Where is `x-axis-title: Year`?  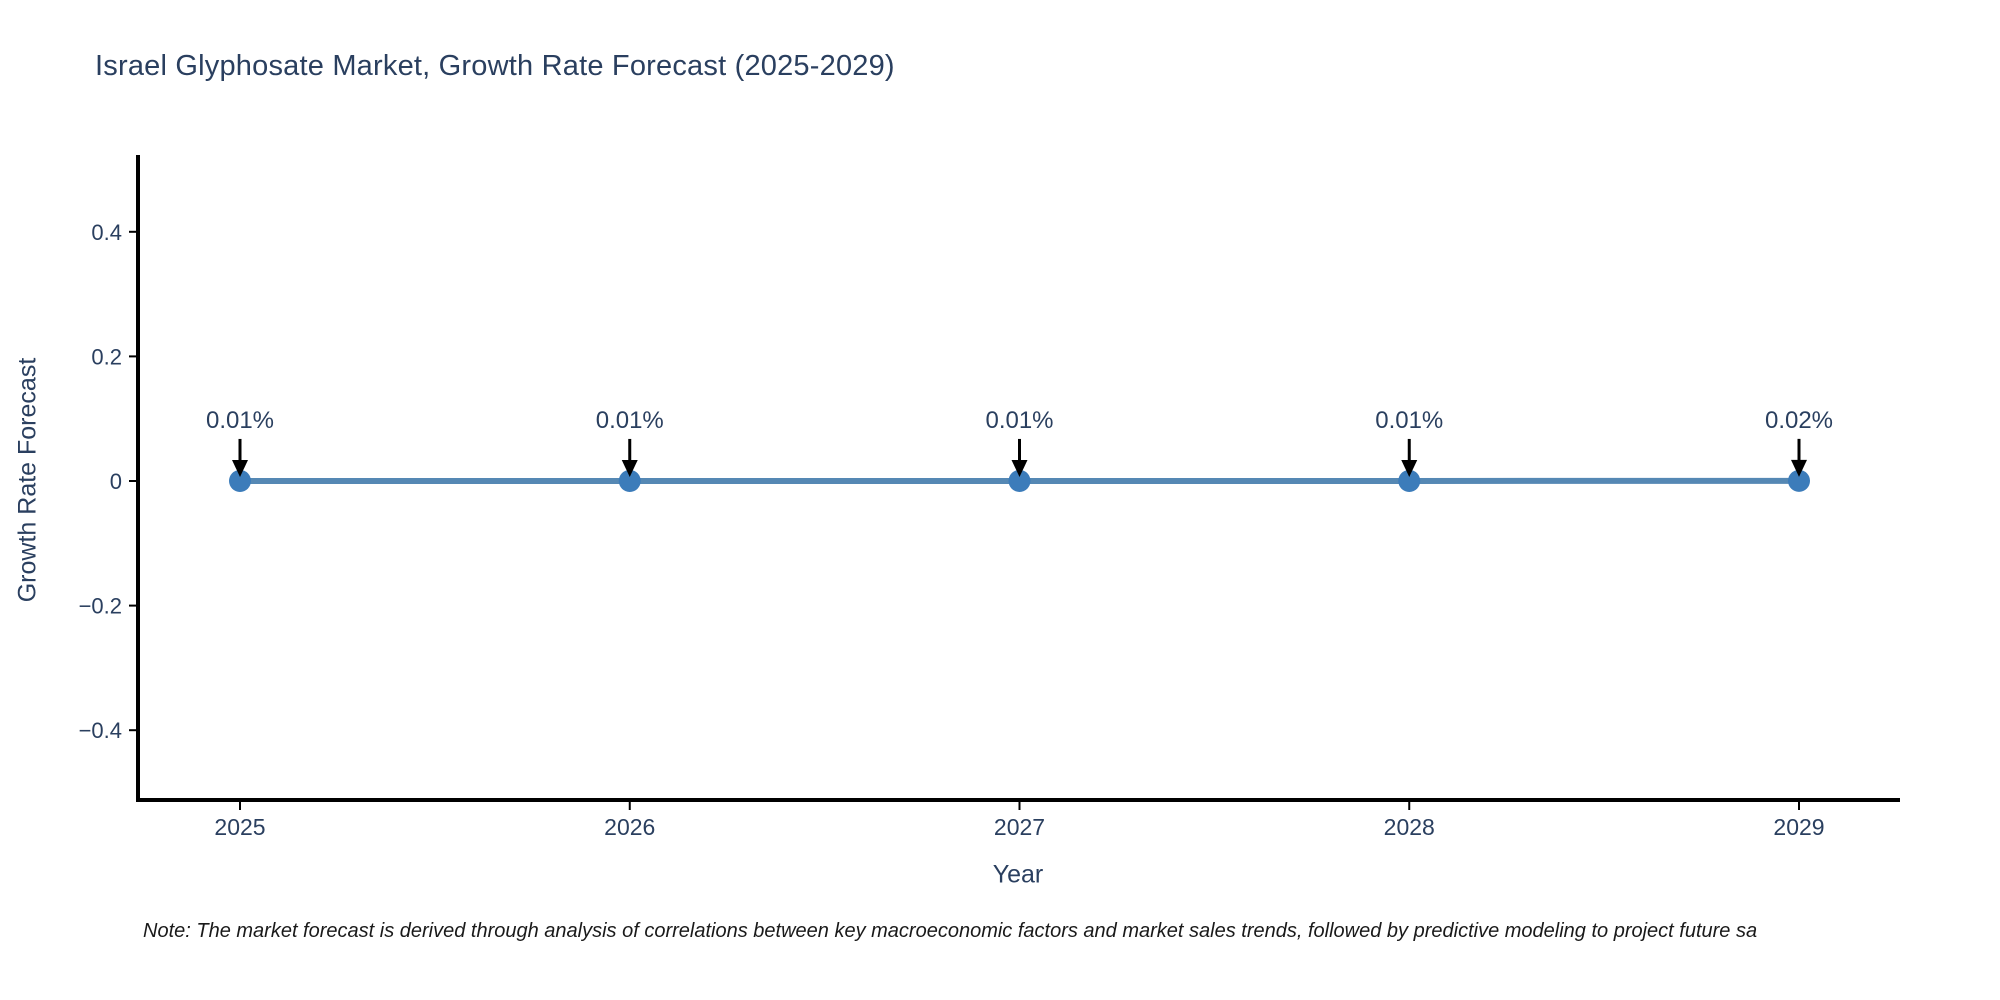 x-axis-title: Year is located at coordinates (1018, 874).